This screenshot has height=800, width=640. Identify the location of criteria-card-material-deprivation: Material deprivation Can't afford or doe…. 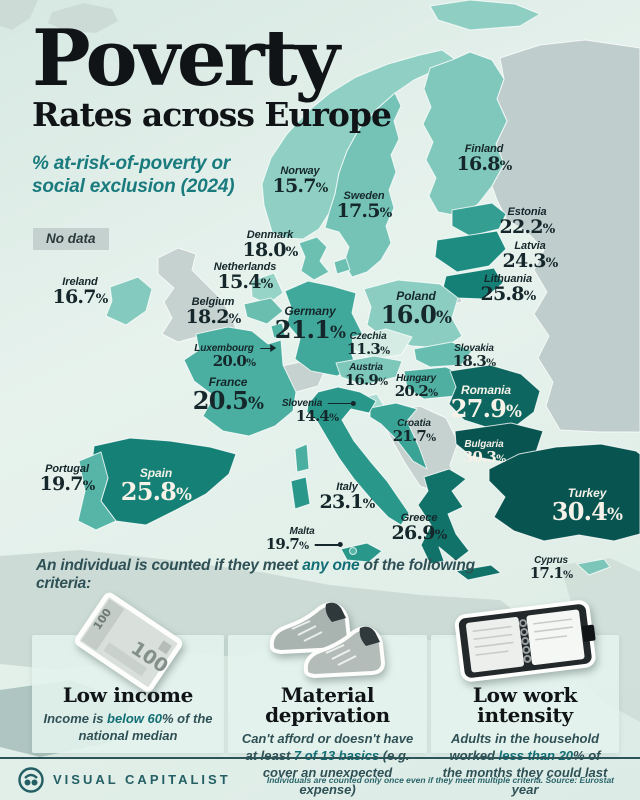
(327, 699).